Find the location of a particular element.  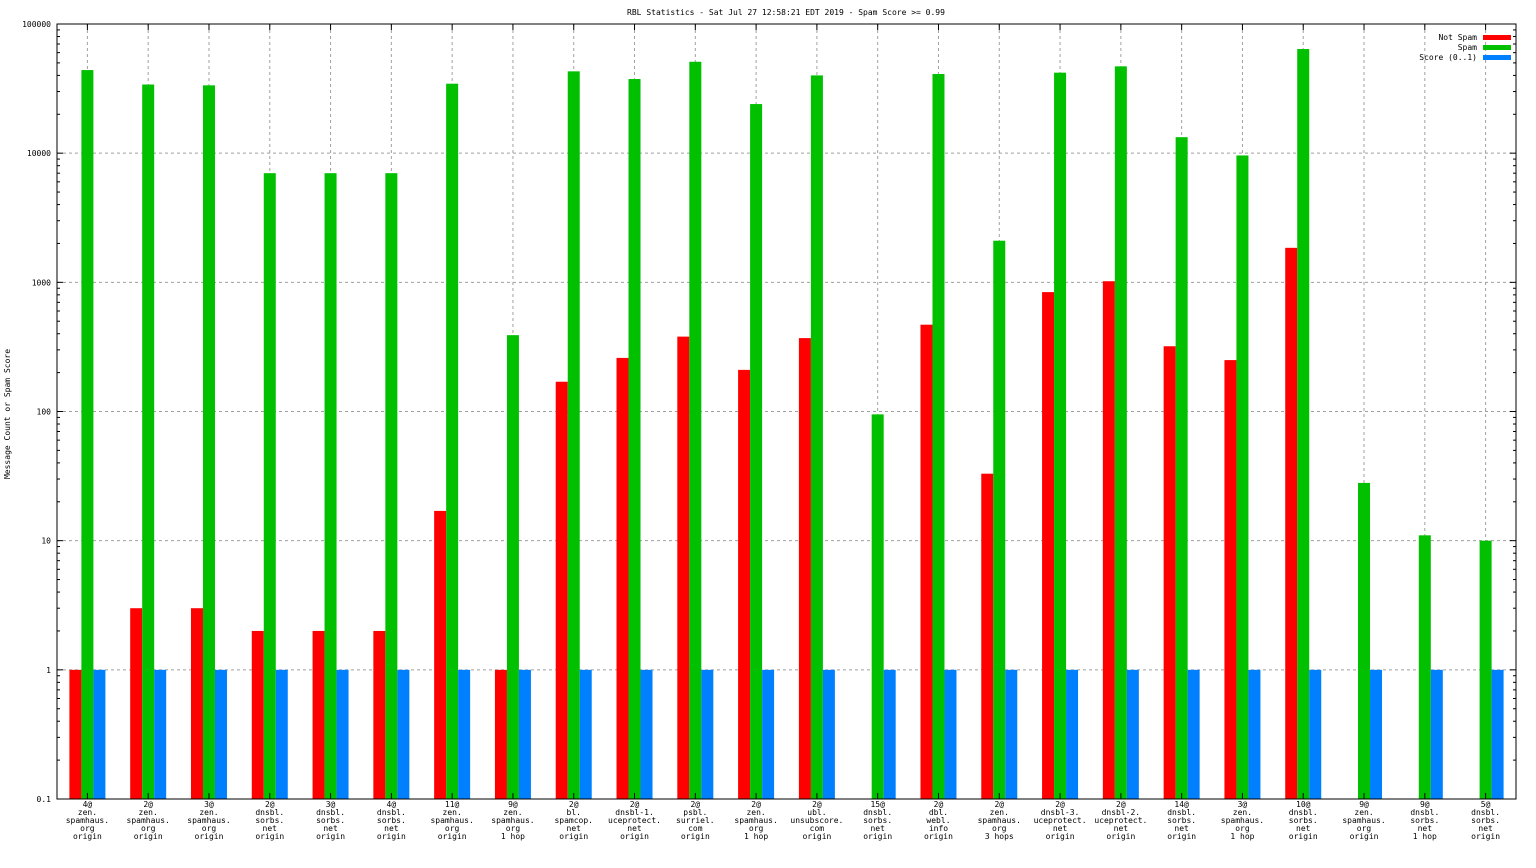

x-tick-label: 5@ is located at coordinates (1486, 804).